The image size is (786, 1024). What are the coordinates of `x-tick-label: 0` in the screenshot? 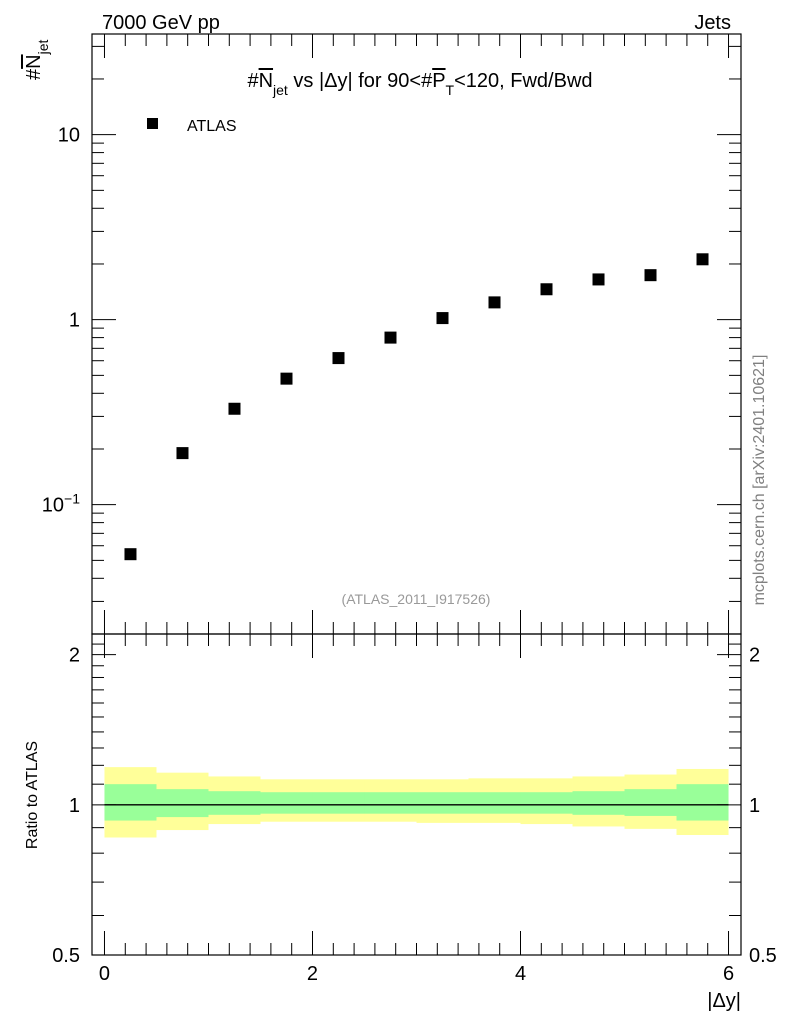 It's located at (104, 974).